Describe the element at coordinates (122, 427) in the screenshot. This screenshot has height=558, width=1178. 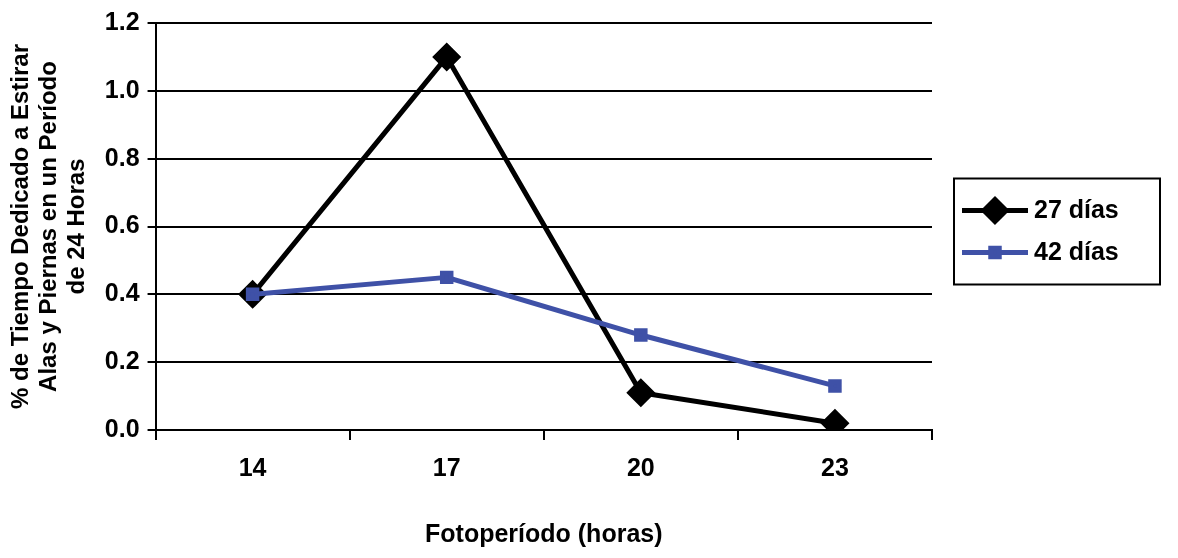
I see `y-tick-label: 0.0` at that location.